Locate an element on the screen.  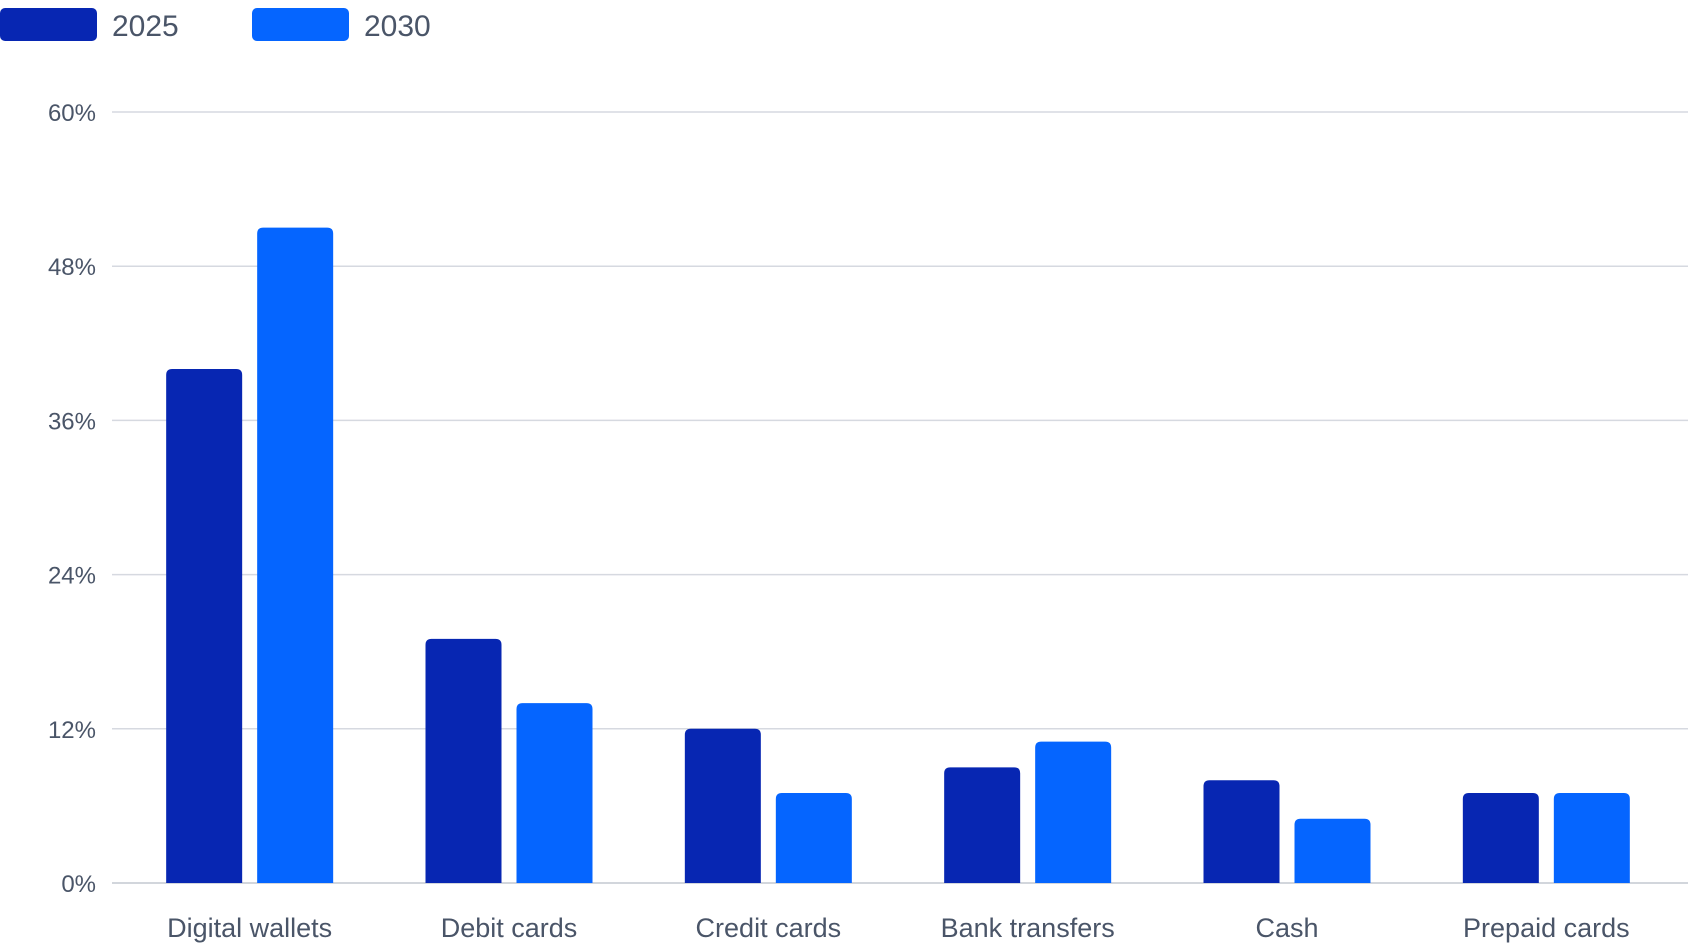
legend-item-2025: 2025 is located at coordinates (89, 25).